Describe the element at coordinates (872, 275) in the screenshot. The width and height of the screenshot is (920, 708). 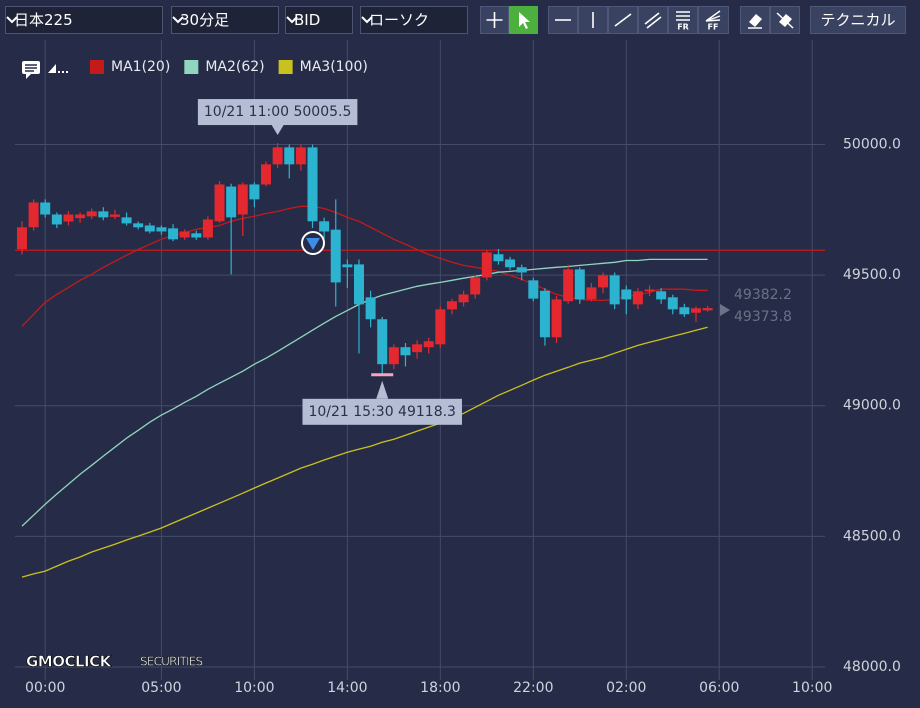
I see `y-tick-label: 49500.0` at that location.